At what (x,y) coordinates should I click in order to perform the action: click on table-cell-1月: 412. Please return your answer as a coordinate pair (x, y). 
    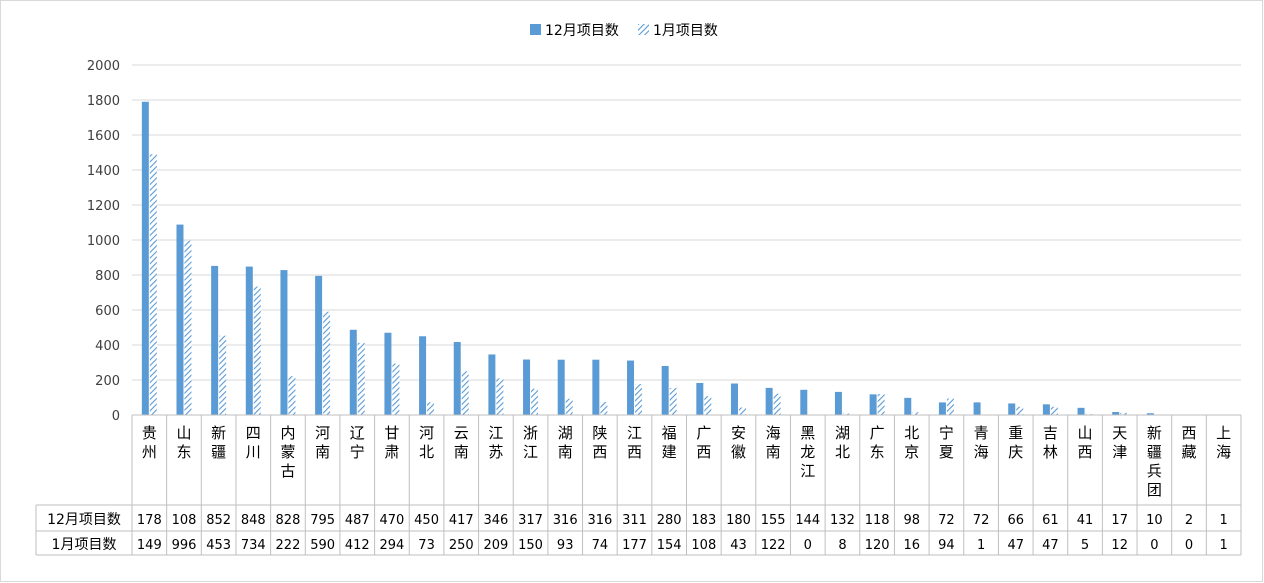
    Looking at the image, I should click on (357, 545).